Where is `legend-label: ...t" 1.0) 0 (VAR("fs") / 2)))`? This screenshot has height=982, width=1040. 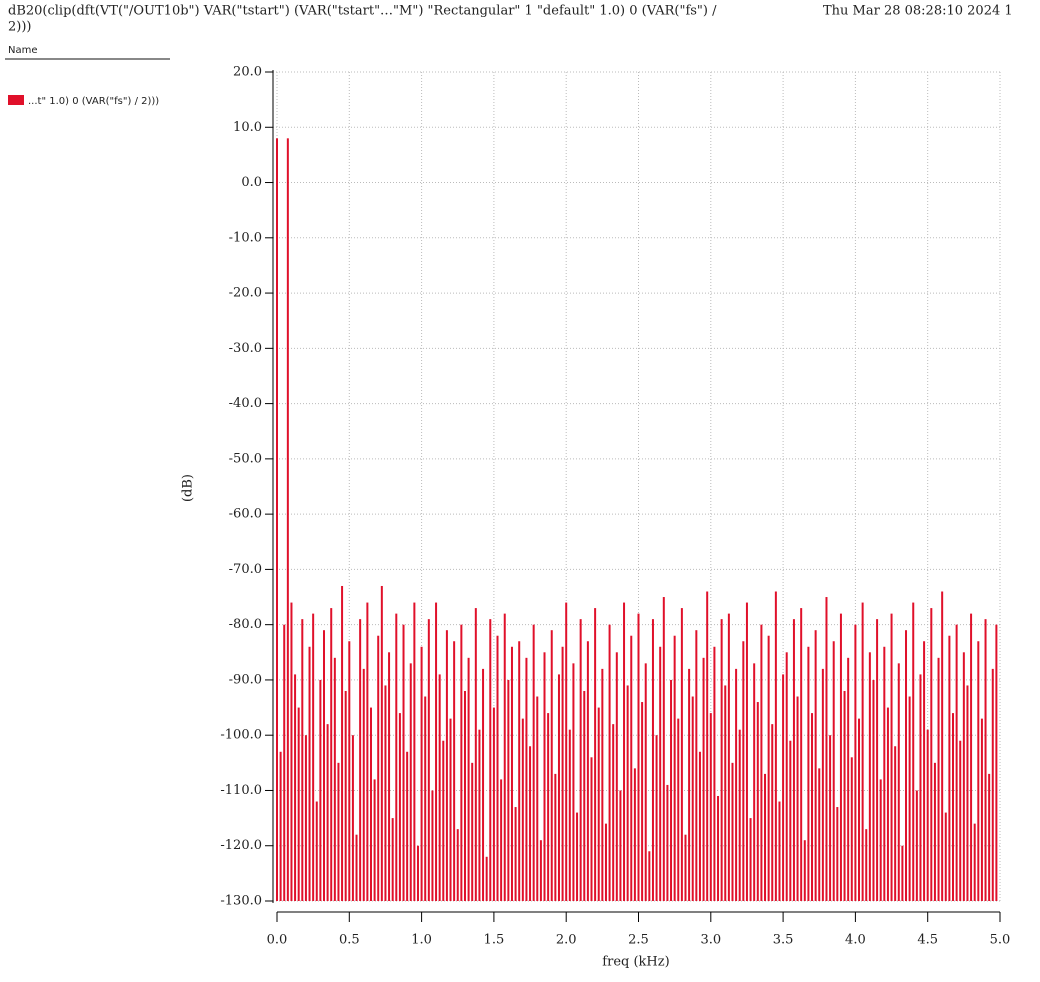 legend-label: ...t" 1.0) 0 (VAR("fs") / 2))) is located at coordinates (93, 101).